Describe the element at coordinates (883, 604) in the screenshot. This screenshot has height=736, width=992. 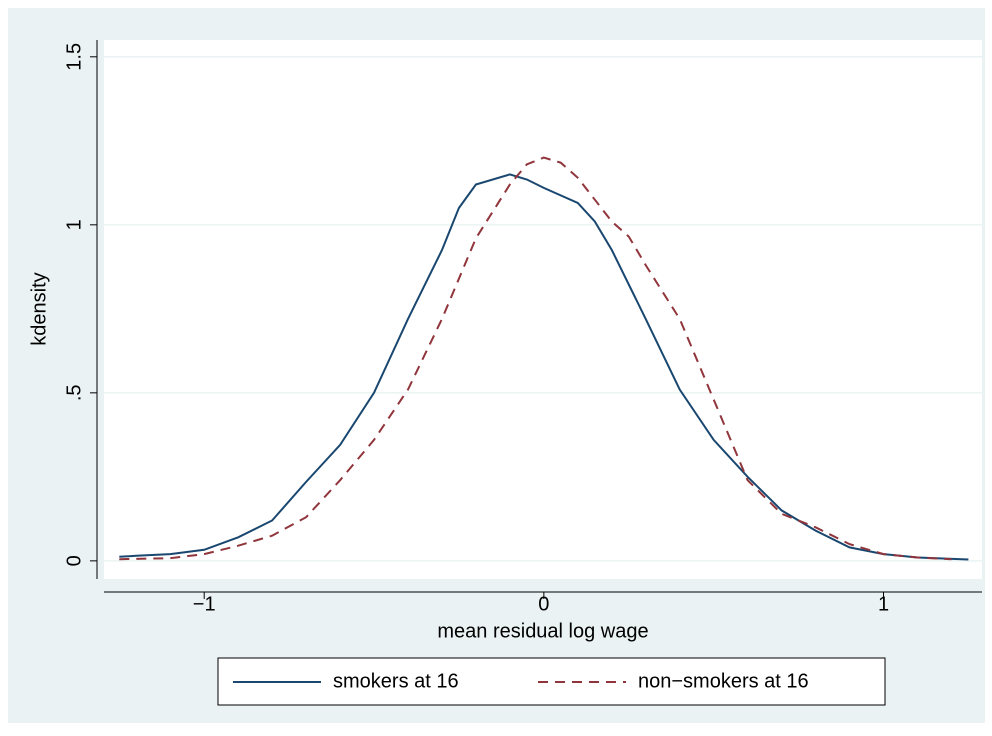
I see `x-tick-label: 1` at that location.